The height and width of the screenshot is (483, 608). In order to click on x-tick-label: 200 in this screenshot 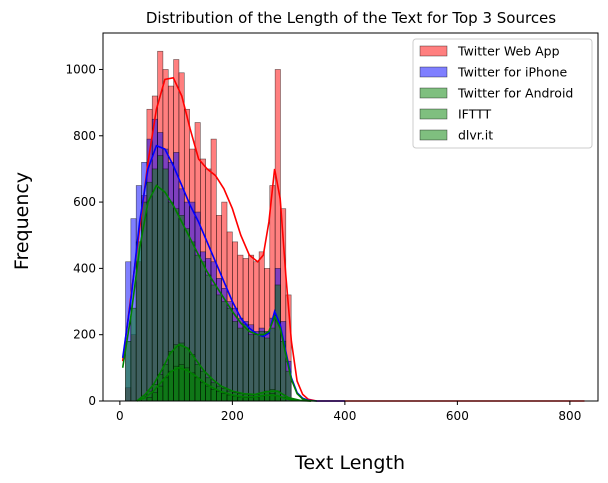, I will do `click(232, 416)`.